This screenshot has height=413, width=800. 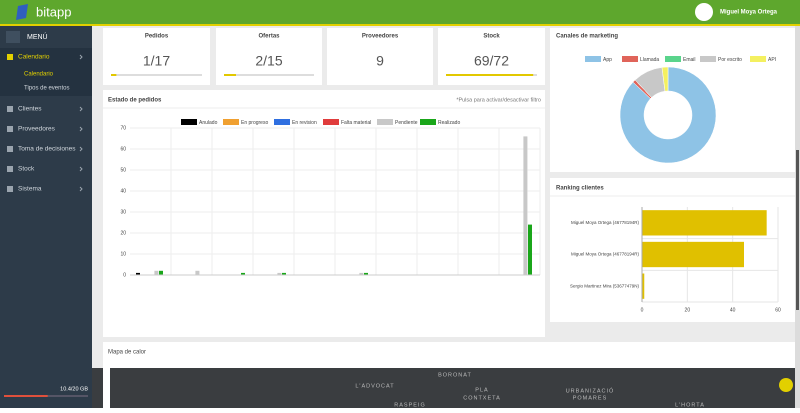 What do you see at coordinates (498, 100) in the screenshot?
I see `chart-note: *Pulsa para activar/desactivar filtro` at bounding box center [498, 100].